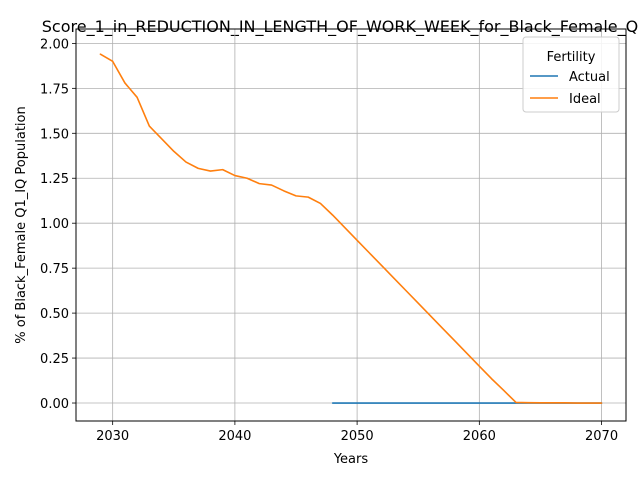  Describe the element at coordinates (601, 436) in the screenshot. I see `x-tick-label: 2070` at that location.